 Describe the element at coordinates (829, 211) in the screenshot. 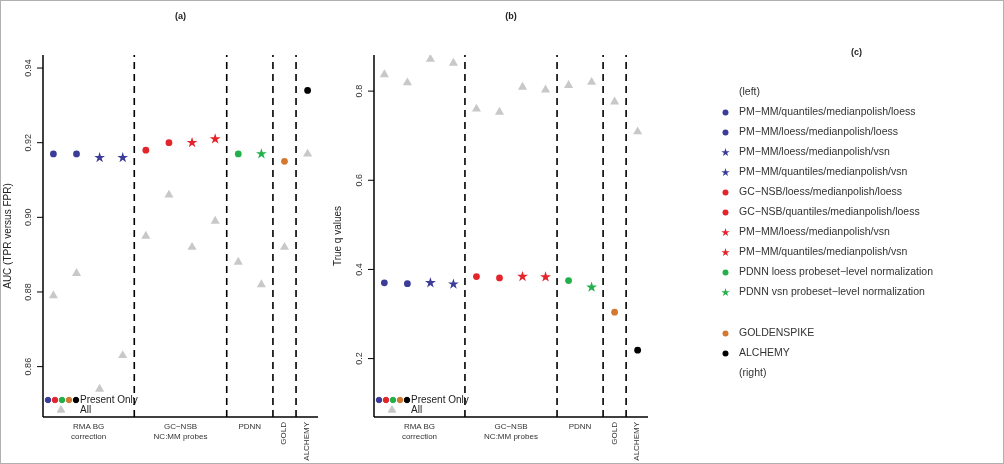

I see `text: GC−NSB/quantiles/medianpolish/loess` at that location.